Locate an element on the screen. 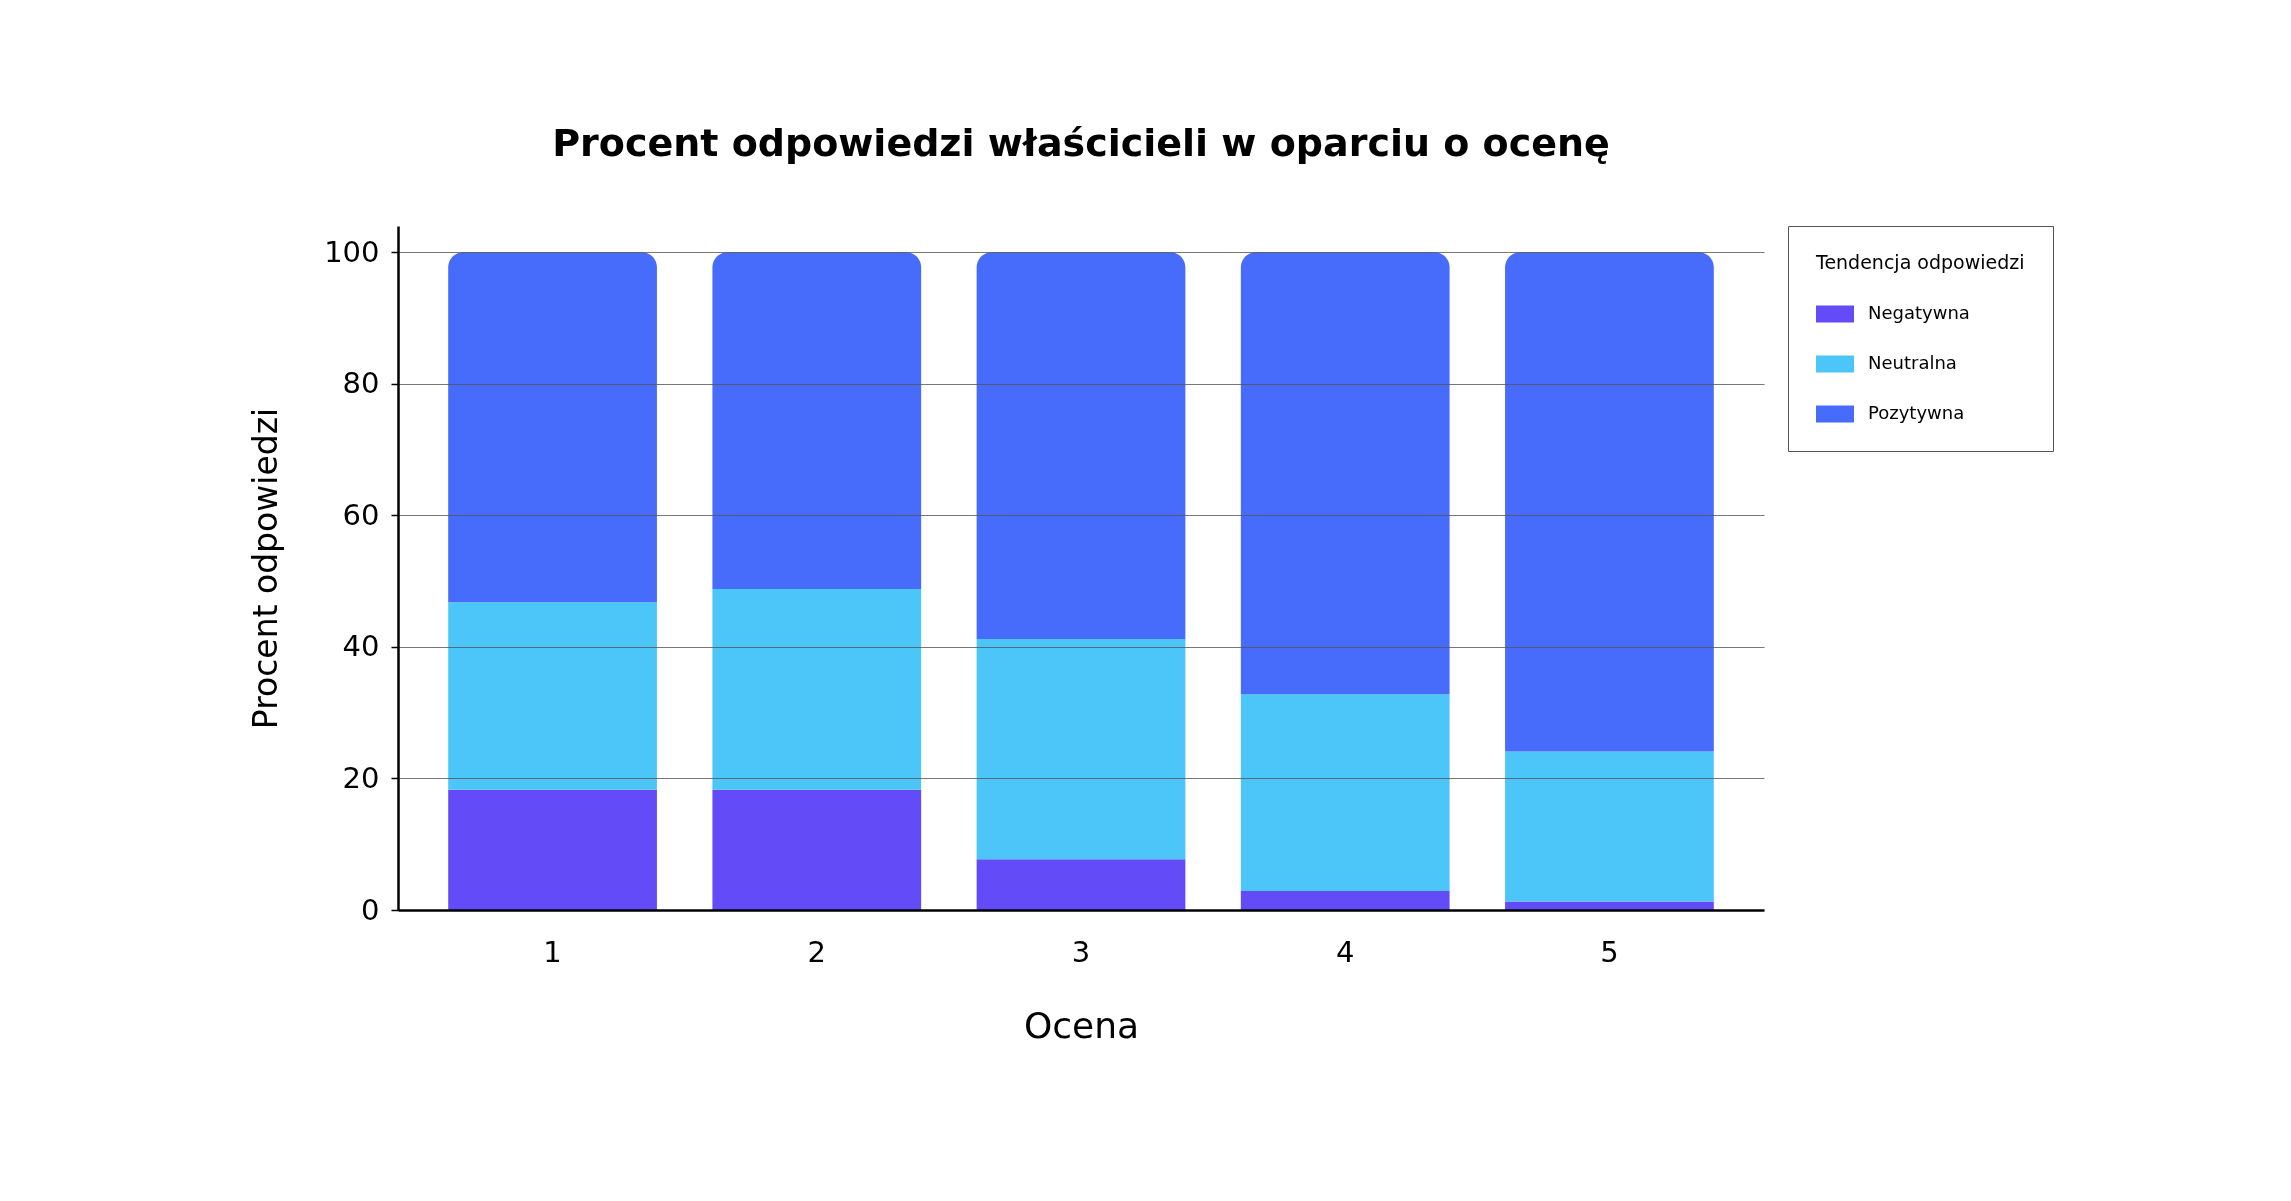 This screenshot has height=1201, width=2291. y-tick-label: 80 is located at coordinates (361, 383).